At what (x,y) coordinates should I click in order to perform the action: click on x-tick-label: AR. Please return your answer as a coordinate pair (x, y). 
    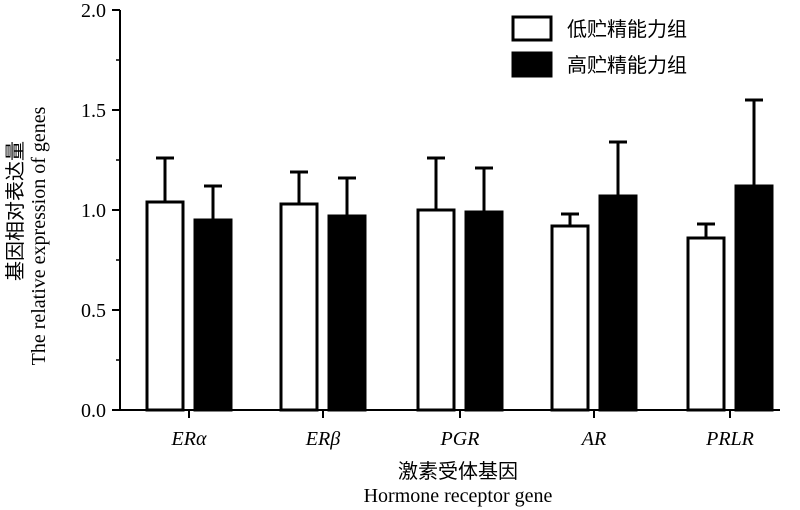
    Looking at the image, I should click on (593, 439).